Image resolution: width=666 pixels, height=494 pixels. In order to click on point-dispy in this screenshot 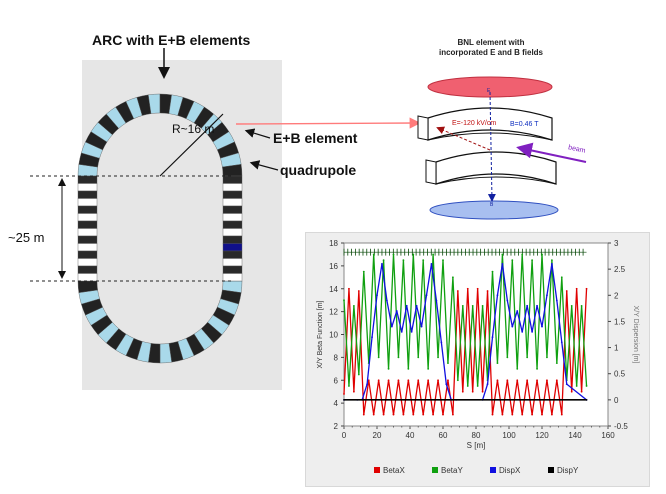, I will do `click(344, 399)`.